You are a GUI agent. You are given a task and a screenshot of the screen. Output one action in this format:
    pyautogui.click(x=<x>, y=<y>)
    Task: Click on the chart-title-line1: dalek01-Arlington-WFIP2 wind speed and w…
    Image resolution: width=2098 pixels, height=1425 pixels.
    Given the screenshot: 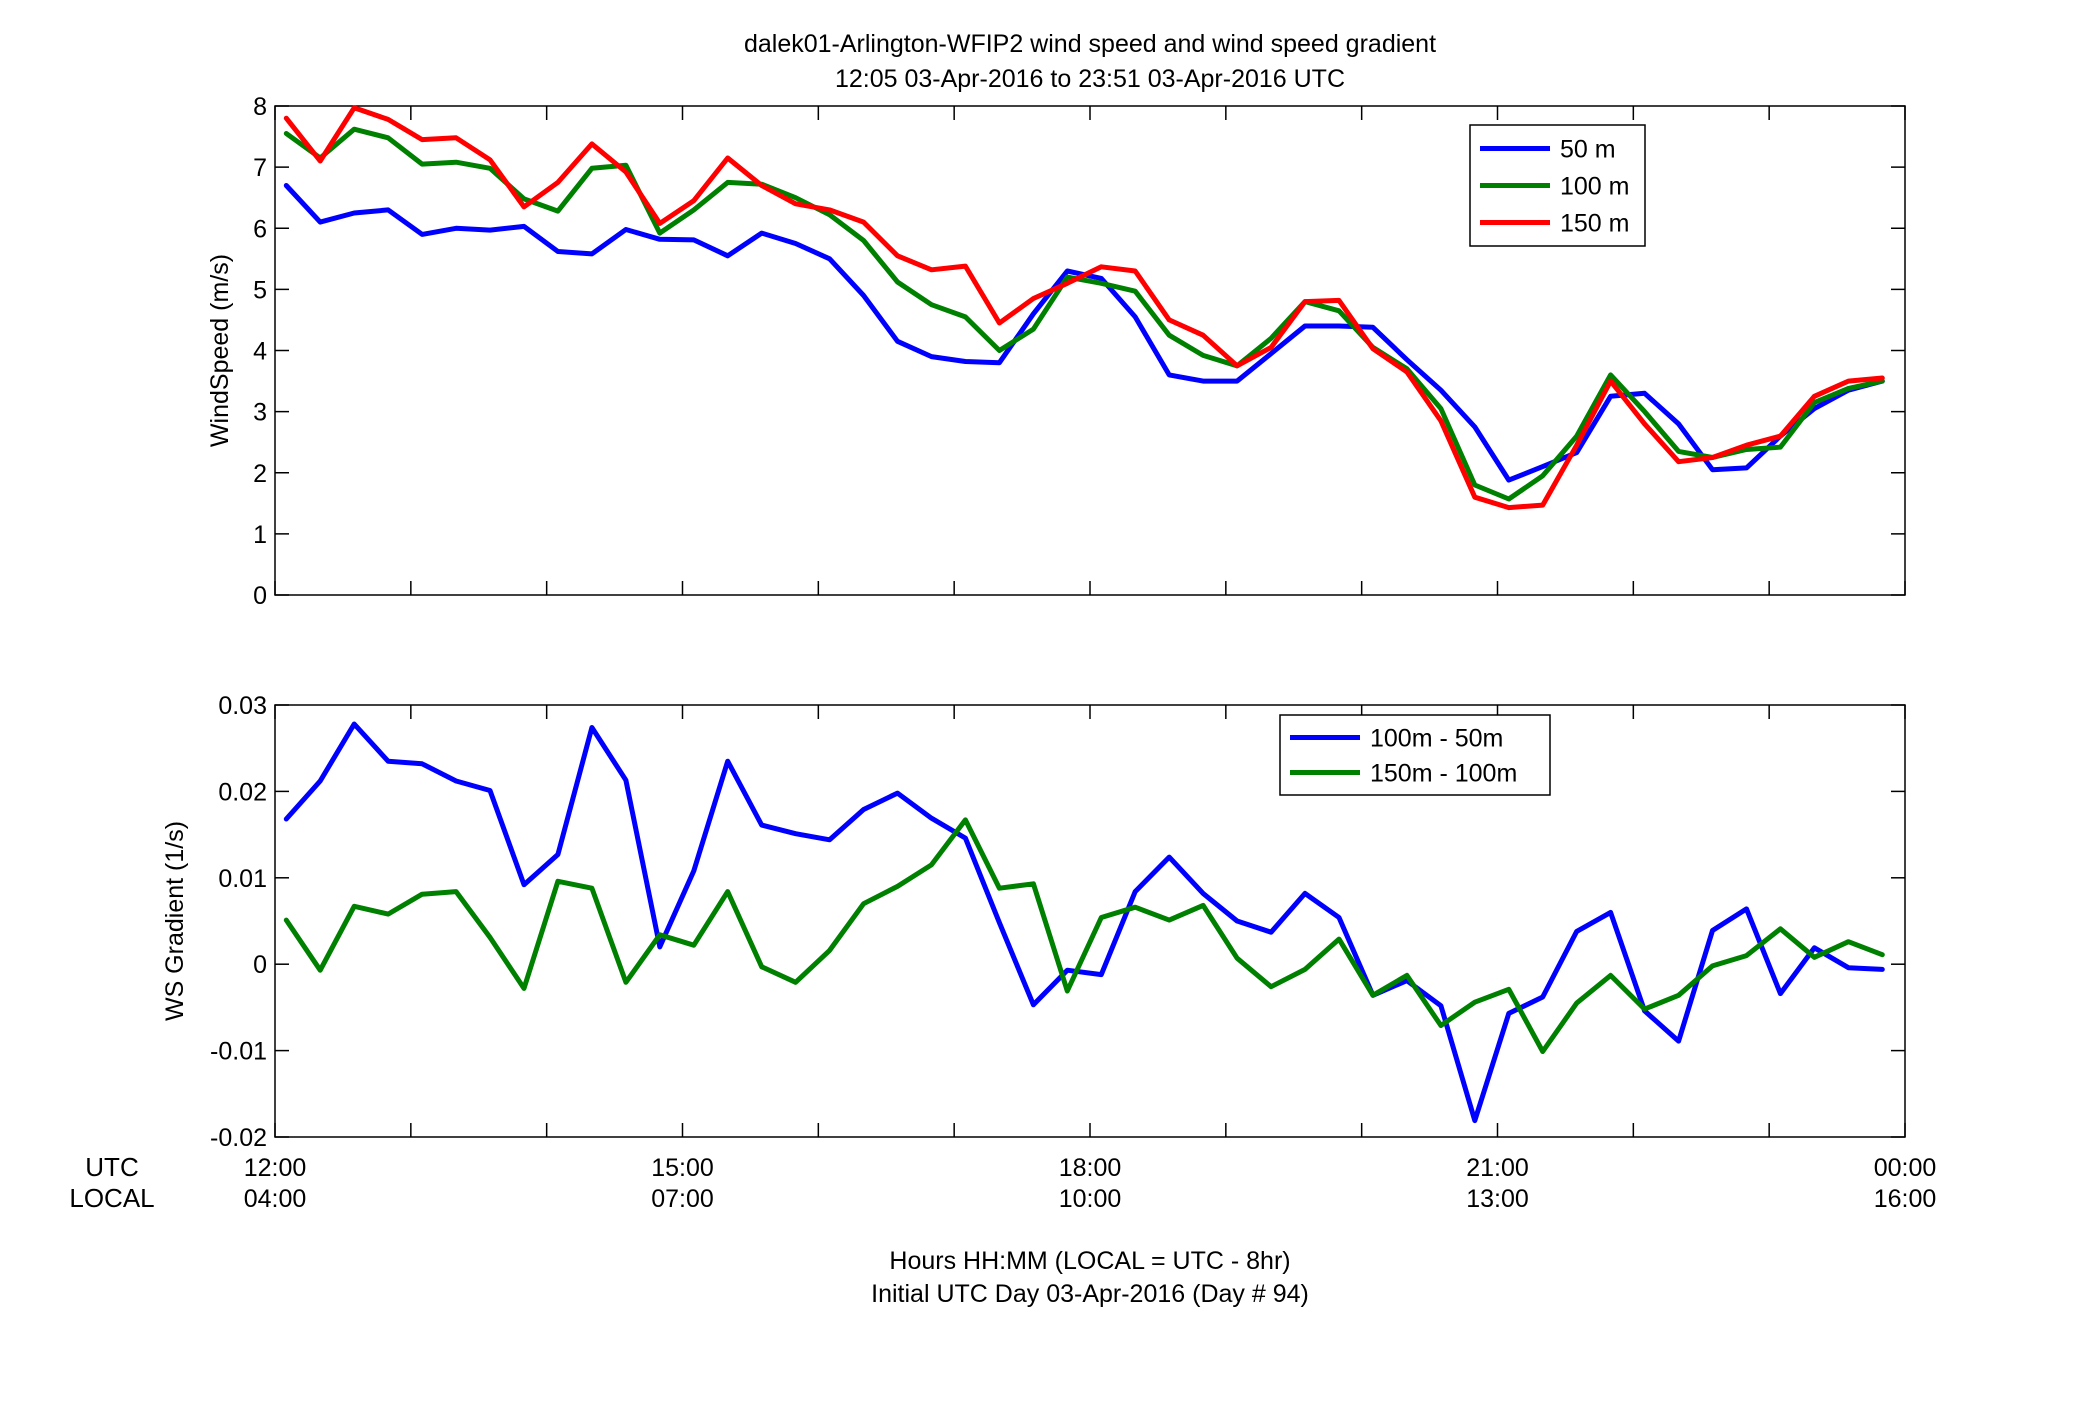 What is the action you would take?
    pyautogui.click(x=1090, y=44)
    